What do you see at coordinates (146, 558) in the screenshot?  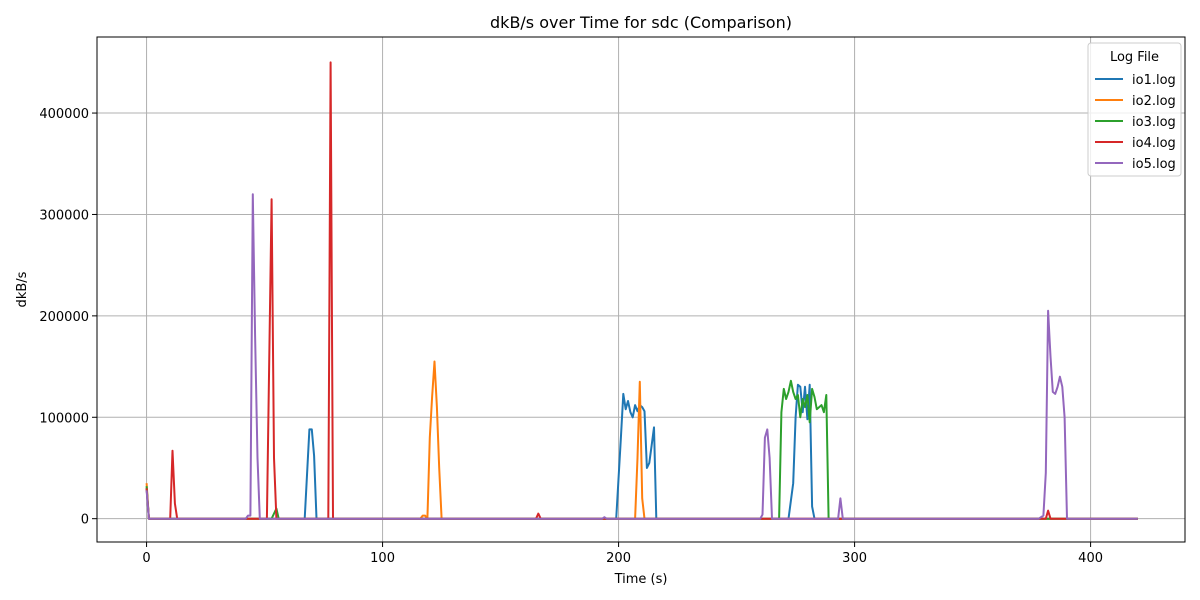 I see `x-tick-label: 0` at bounding box center [146, 558].